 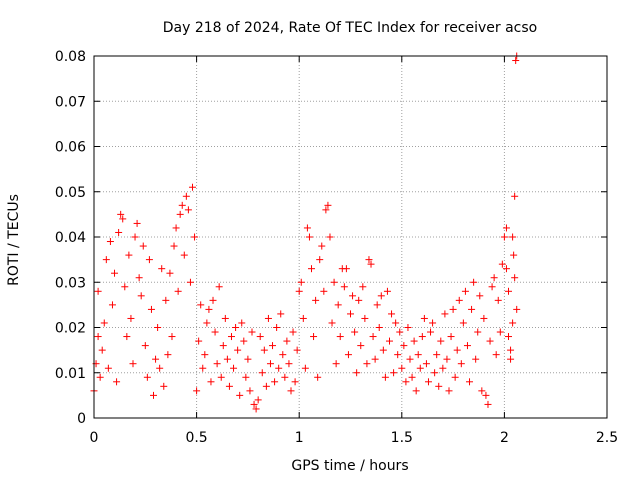 What do you see at coordinates (14, 240) in the screenshot?
I see `y-axis-label: ROTI / TECUs` at bounding box center [14, 240].